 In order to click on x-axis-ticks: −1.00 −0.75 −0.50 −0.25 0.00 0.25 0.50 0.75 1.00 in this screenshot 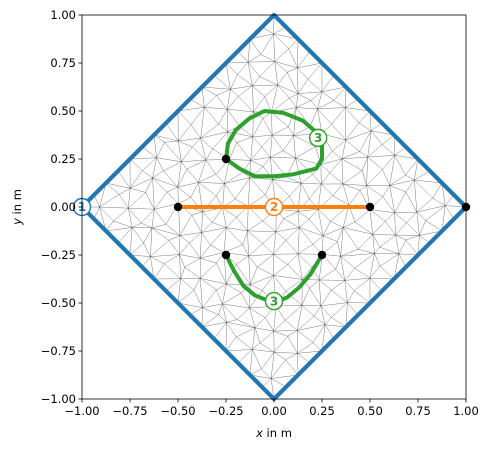, I will do `click(271, 408)`.